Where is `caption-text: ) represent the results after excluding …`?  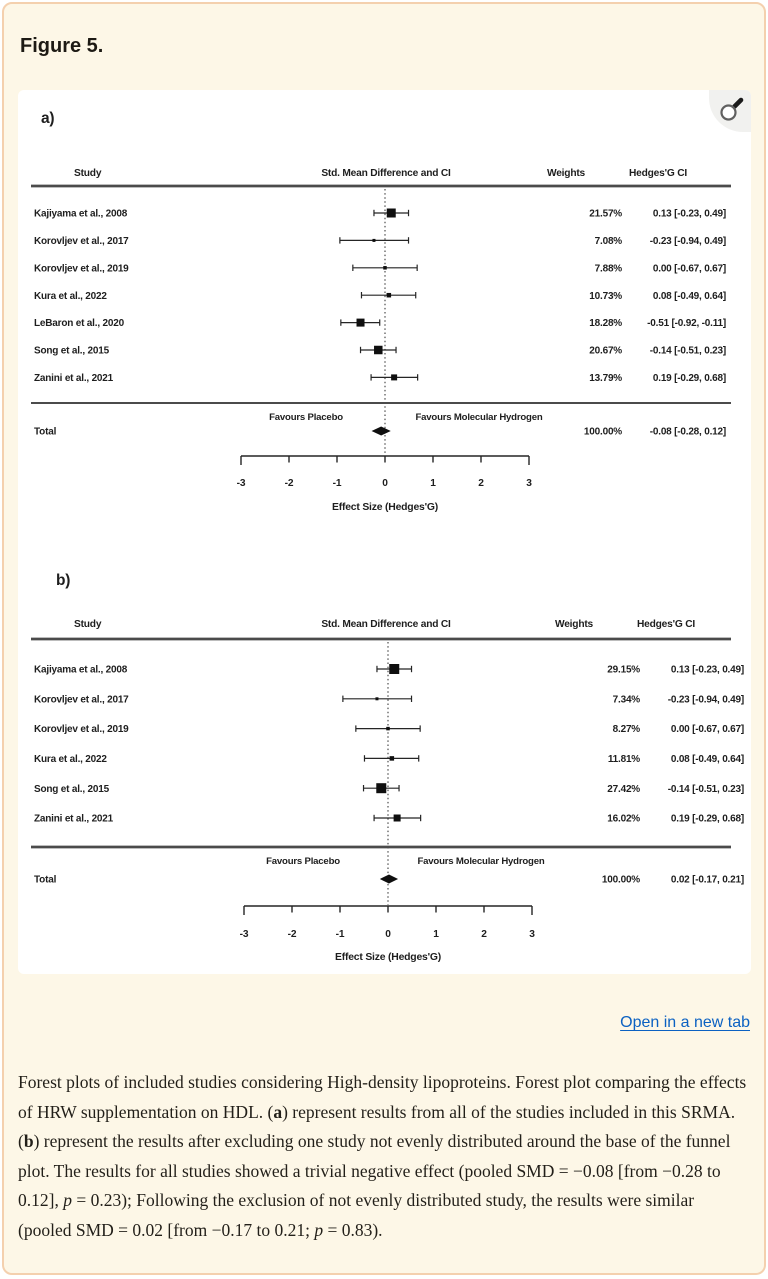
caption-text: ) represent the results after excluding … is located at coordinates (374, 1171).